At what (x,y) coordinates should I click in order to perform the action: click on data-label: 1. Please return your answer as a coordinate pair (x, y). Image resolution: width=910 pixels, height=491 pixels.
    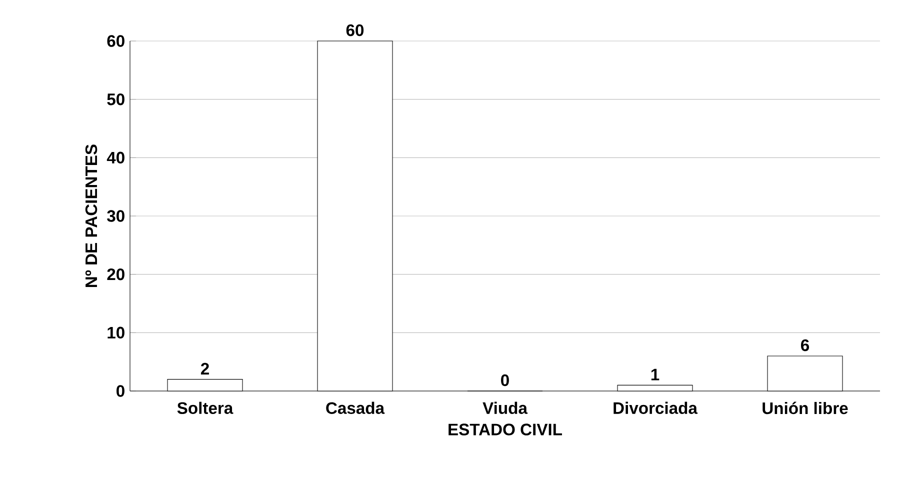
    Looking at the image, I should click on (655, 374).